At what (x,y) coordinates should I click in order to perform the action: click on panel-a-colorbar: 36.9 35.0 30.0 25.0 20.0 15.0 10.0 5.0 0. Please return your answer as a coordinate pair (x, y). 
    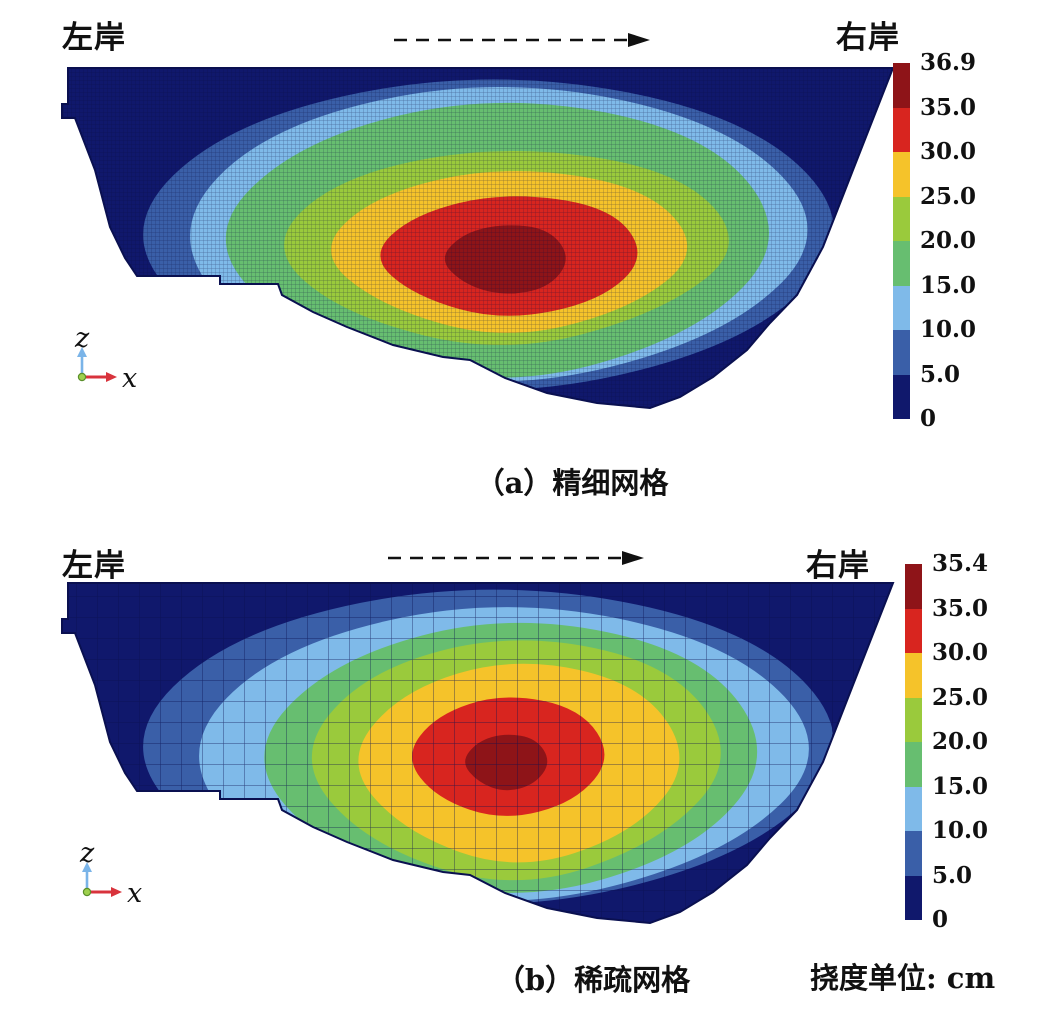
    Looking at the image, I should click on (953, 247).